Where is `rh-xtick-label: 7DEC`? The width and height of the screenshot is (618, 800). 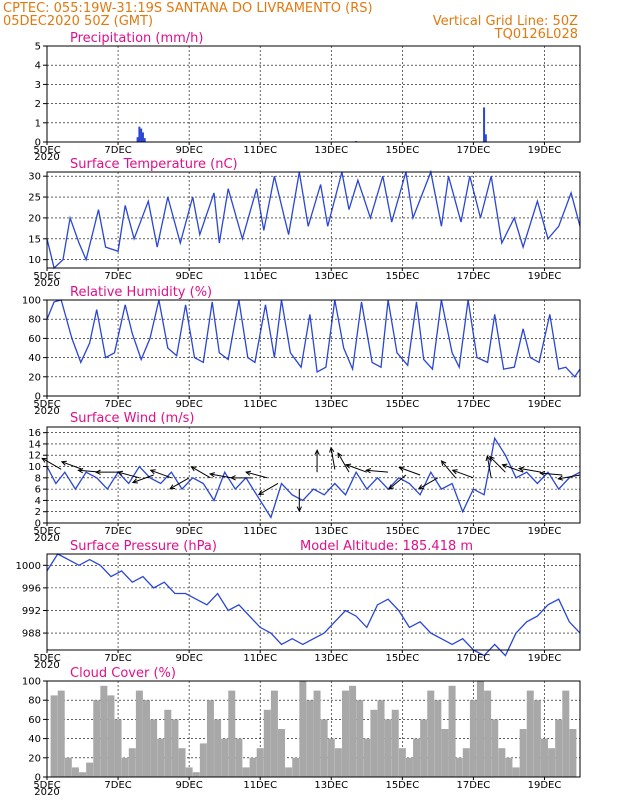
rh-xtick-label: 7DEC is located at coordinates (117, 404).